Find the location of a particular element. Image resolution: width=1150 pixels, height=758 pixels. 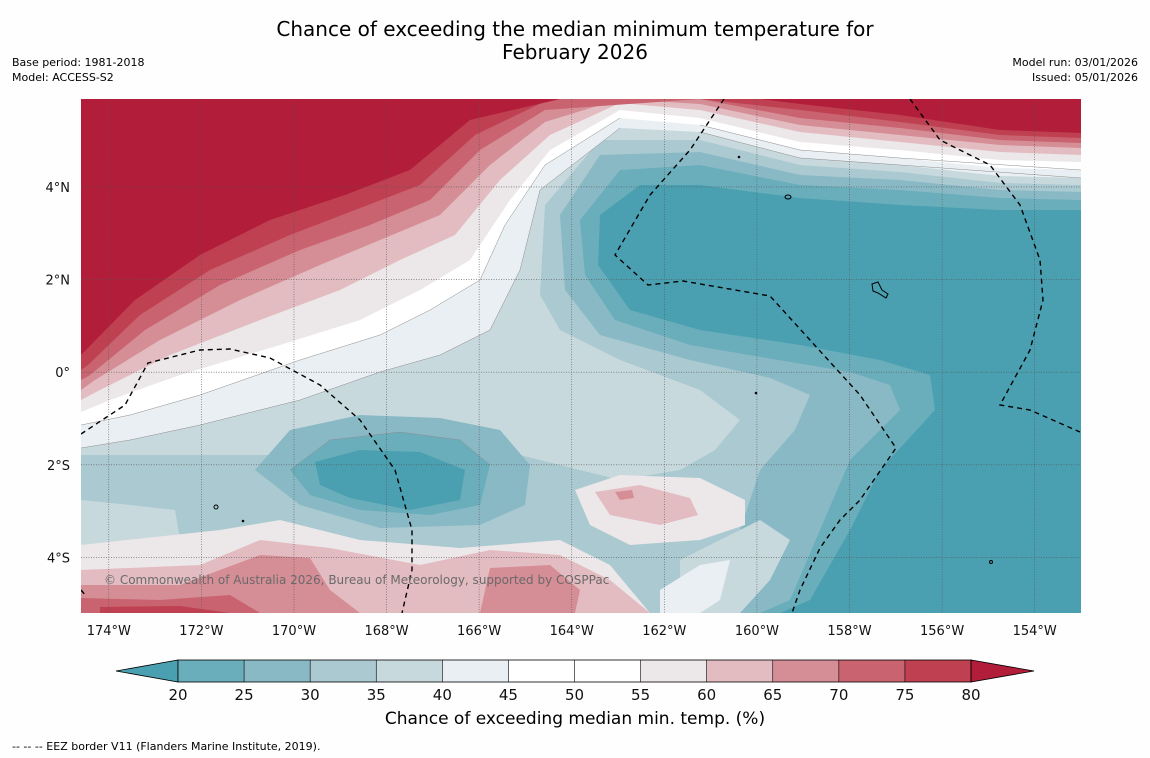

meta-left: Base period: 1981-2018 Model: ACCESS-S2 is located at coordinates (78, 70).